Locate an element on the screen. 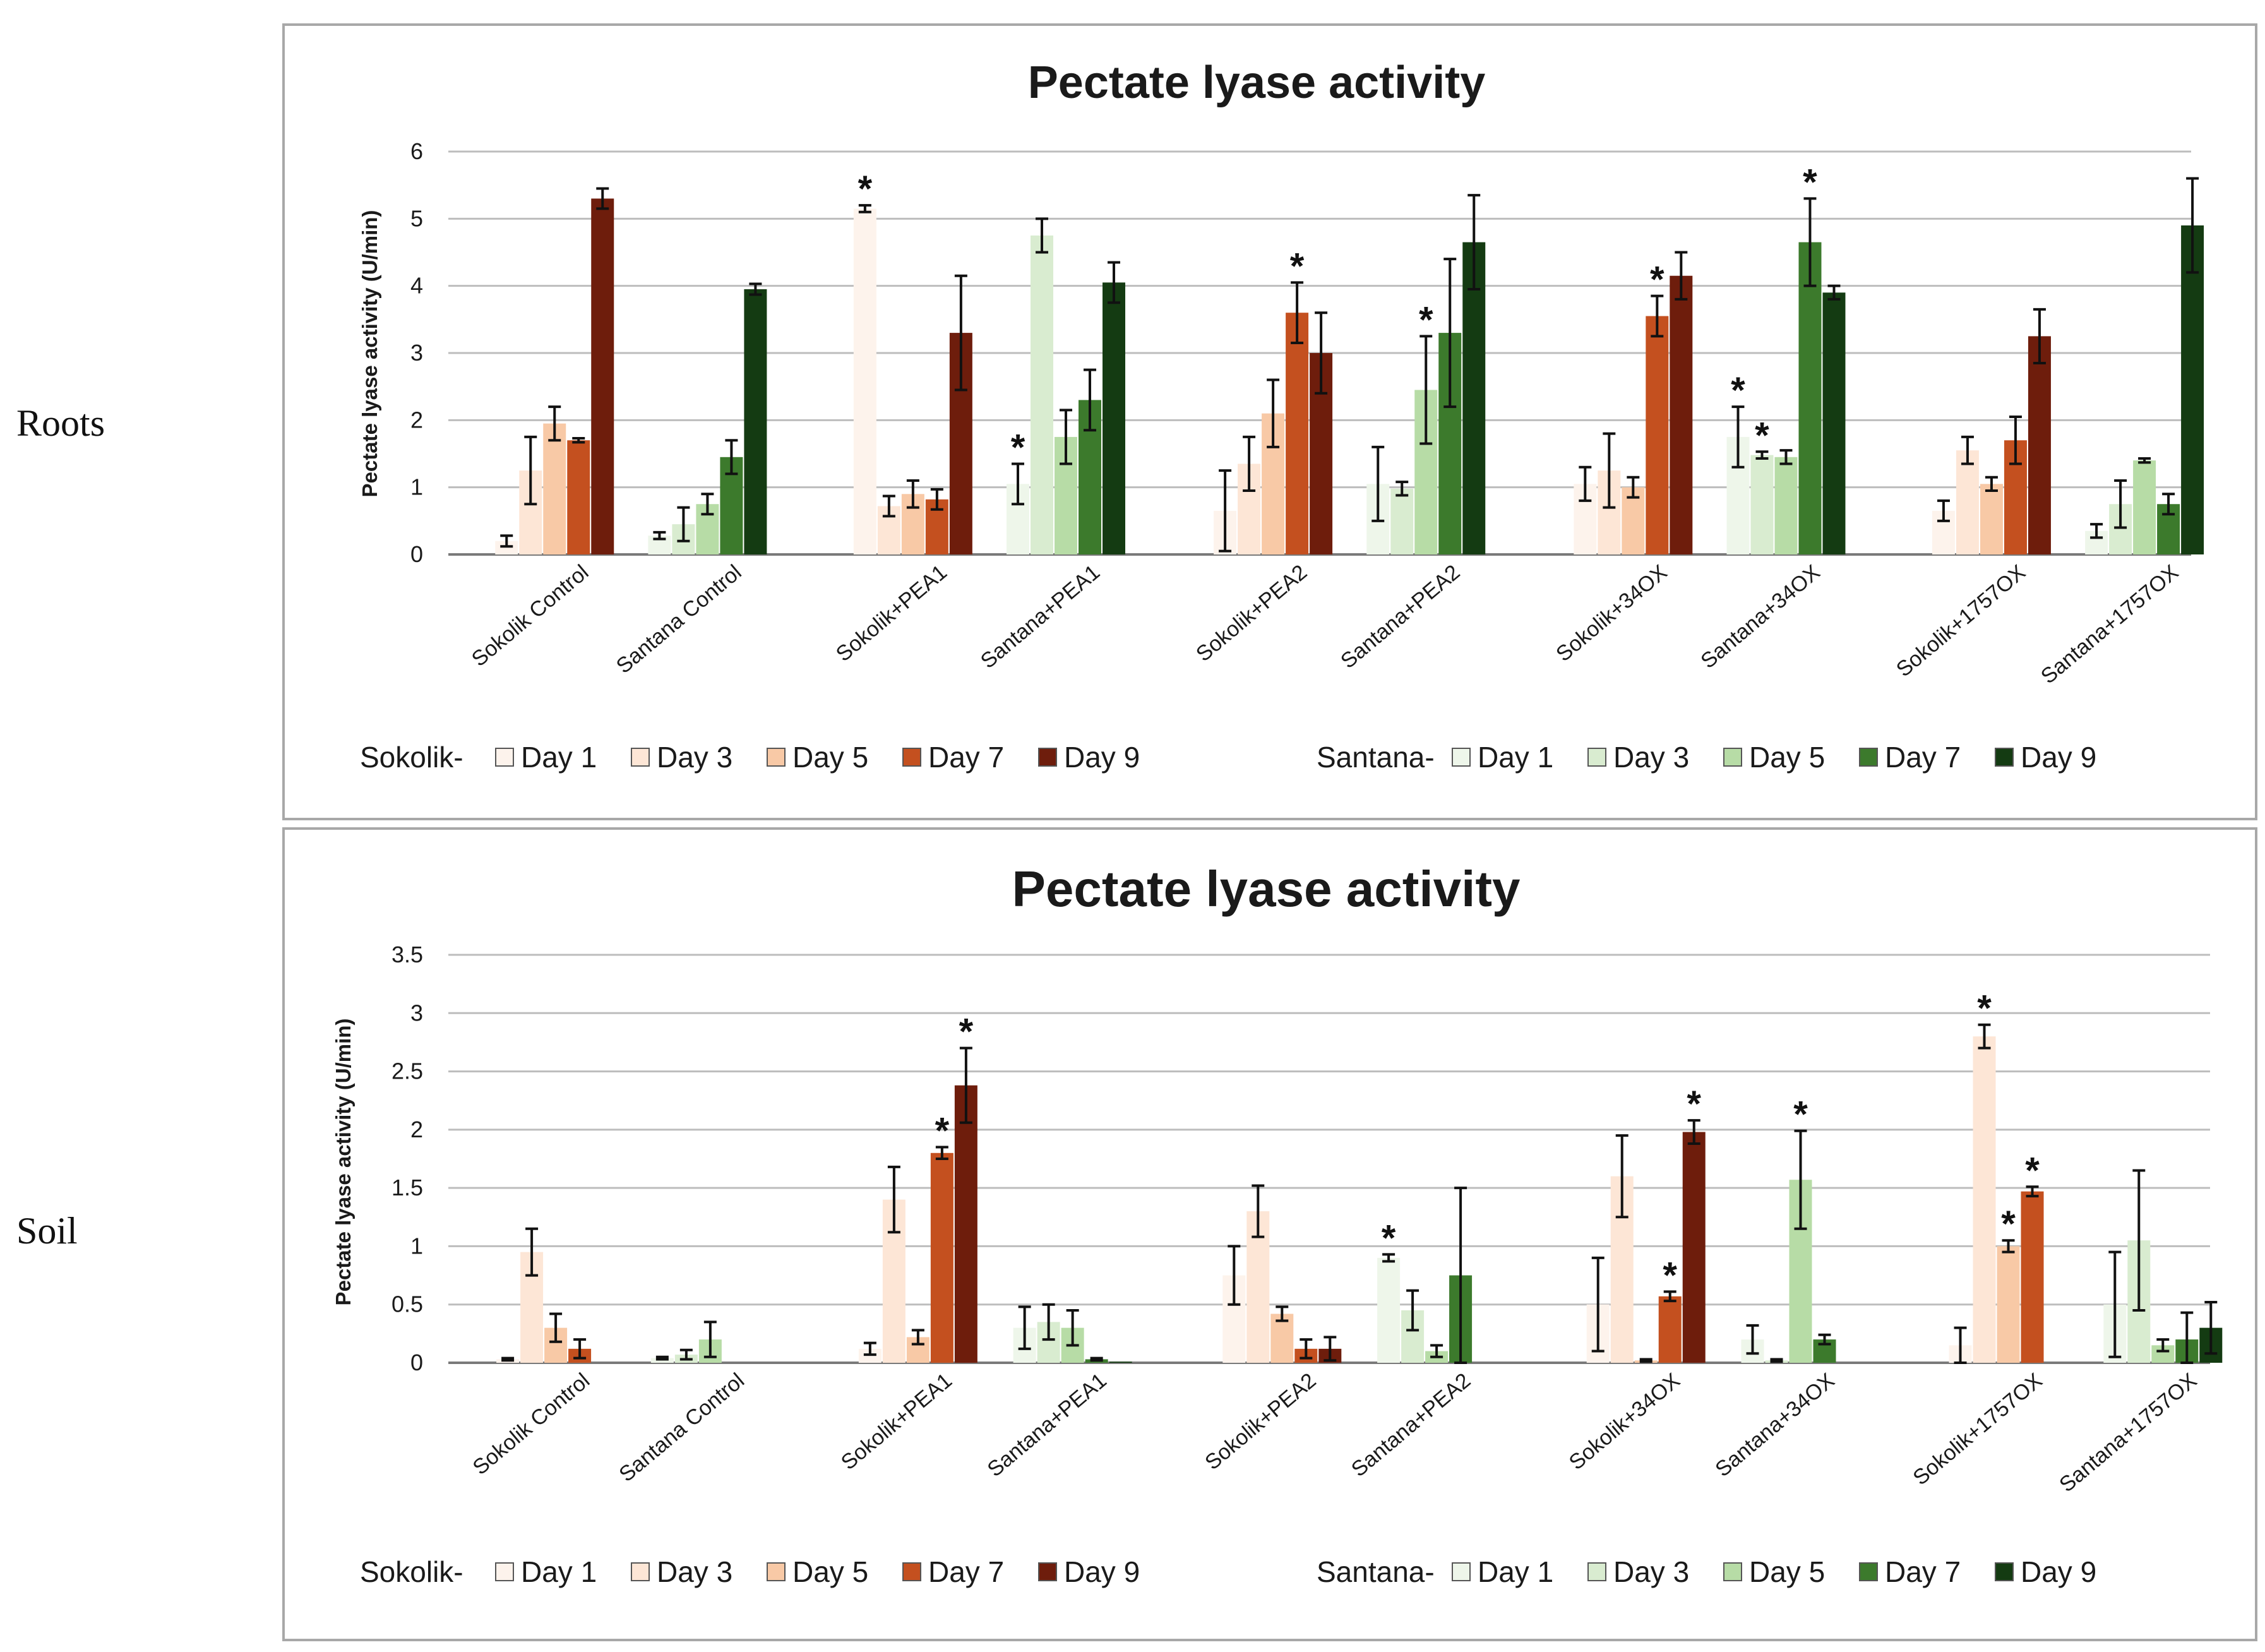  x-tick-label: Sokolik+PEA2 is located at coordinates (1252, 613).